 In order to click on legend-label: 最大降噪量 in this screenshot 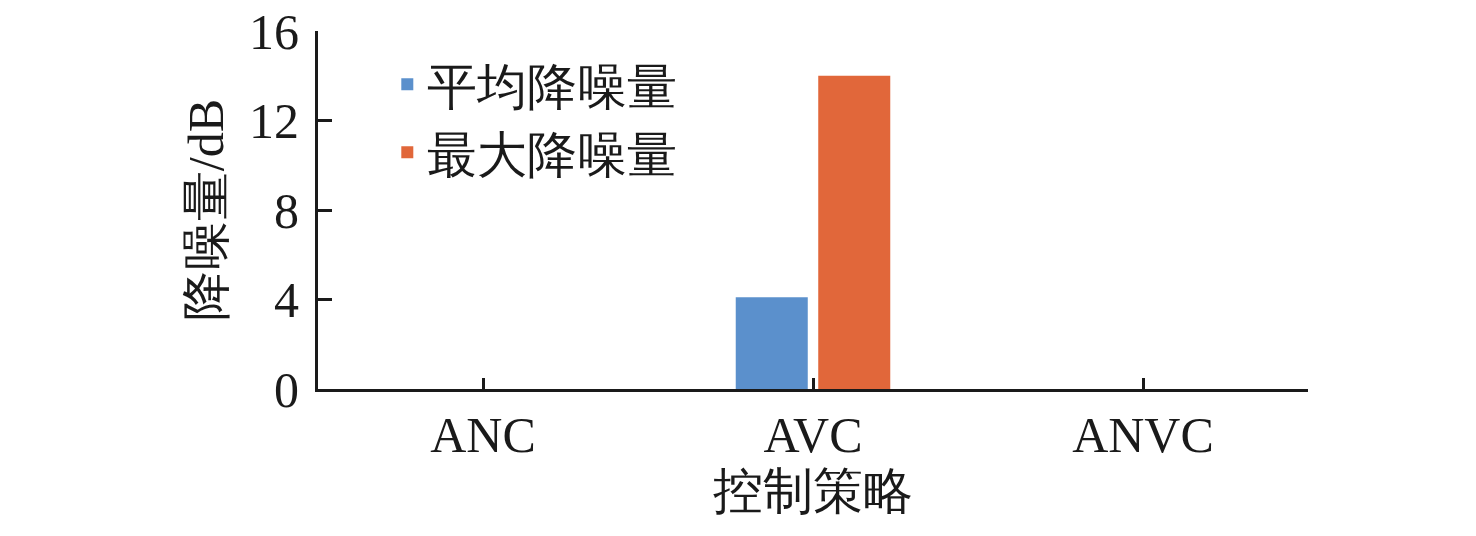, I will do `click(552, 154)`.